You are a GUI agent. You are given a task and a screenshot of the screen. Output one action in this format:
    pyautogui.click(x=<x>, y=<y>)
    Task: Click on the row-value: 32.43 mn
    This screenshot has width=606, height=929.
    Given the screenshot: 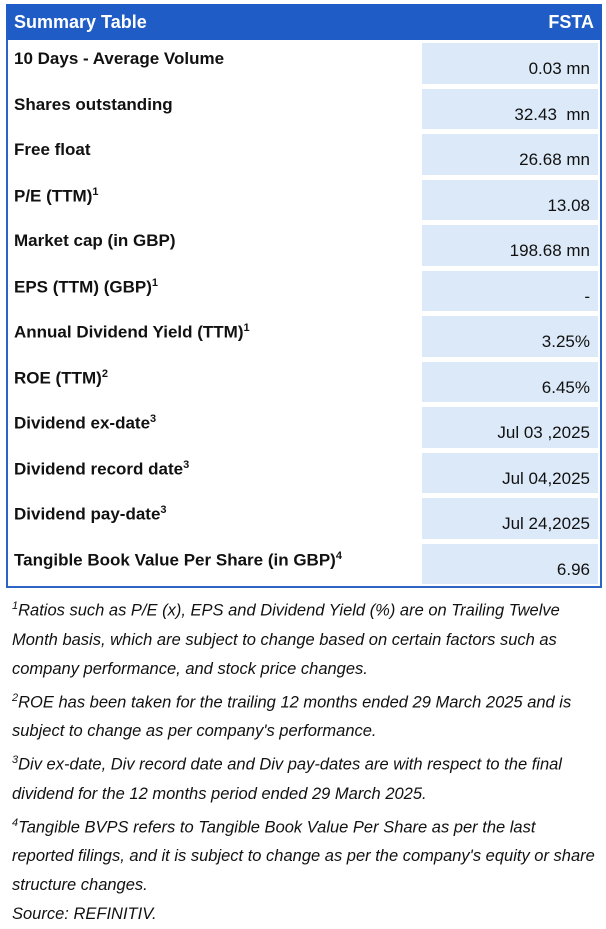 What is the action you would take?
    pyautogui.click(x=510, y=108)
    